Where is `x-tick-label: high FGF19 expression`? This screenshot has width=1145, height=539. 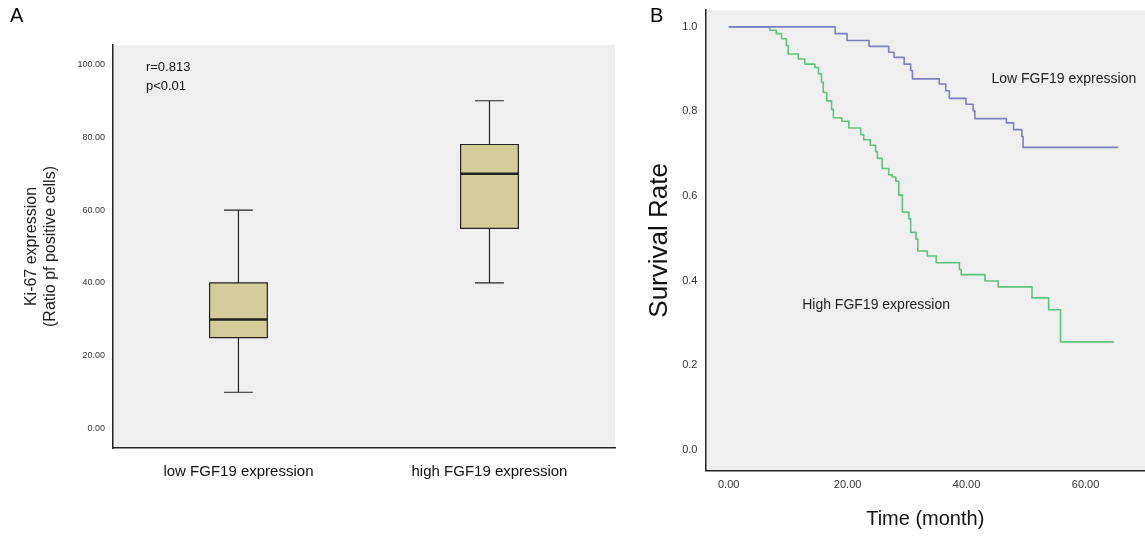 x-tick-label: high FGF19 expression is located at coordinates (489, 471).